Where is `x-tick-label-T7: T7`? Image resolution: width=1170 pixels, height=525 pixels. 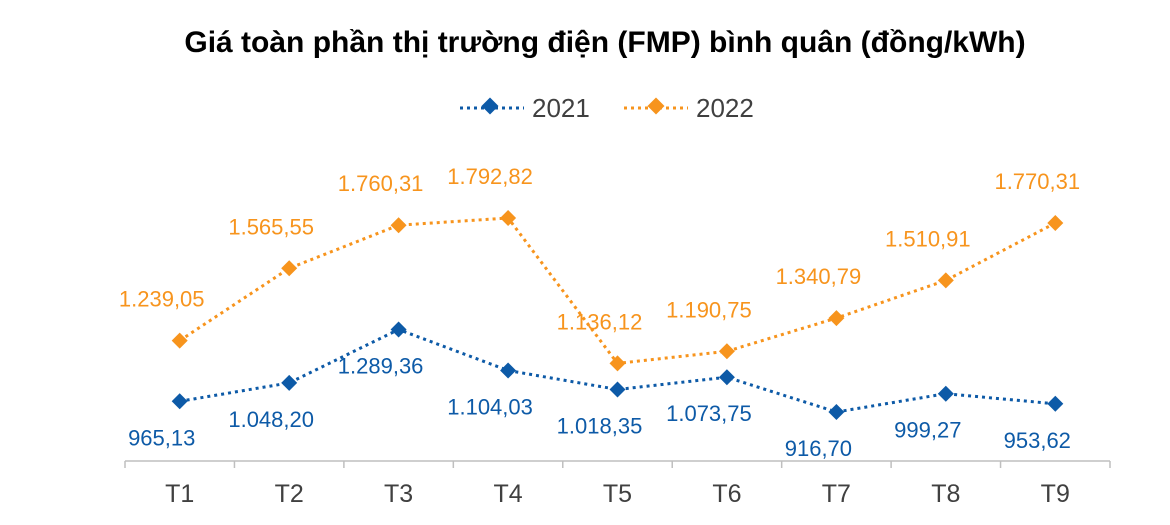 x-tick-label-T7: T7 is located at coordinates (836, 494).